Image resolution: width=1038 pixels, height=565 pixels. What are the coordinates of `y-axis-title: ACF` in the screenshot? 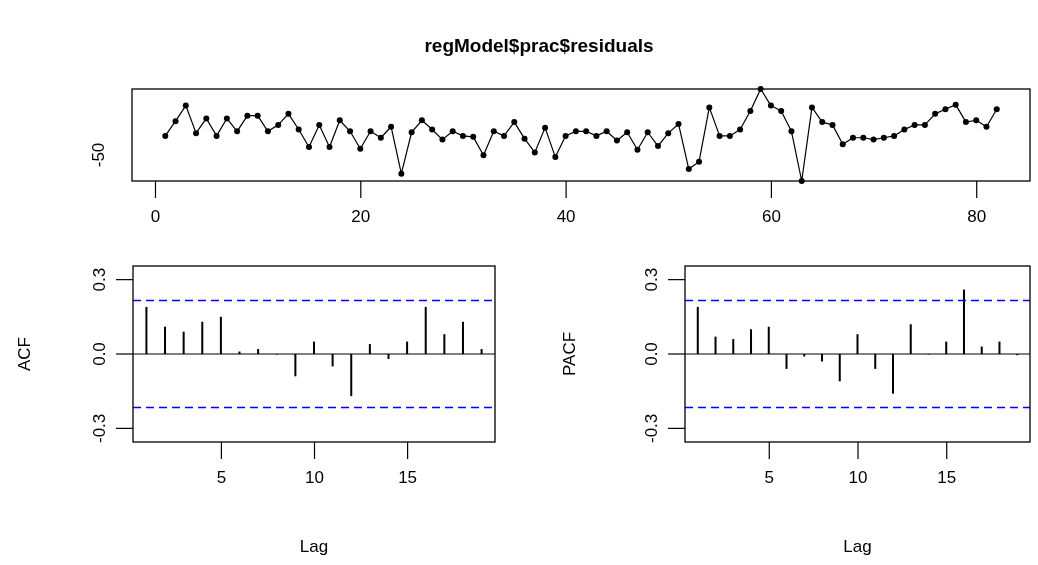 It's located at (24, 354).